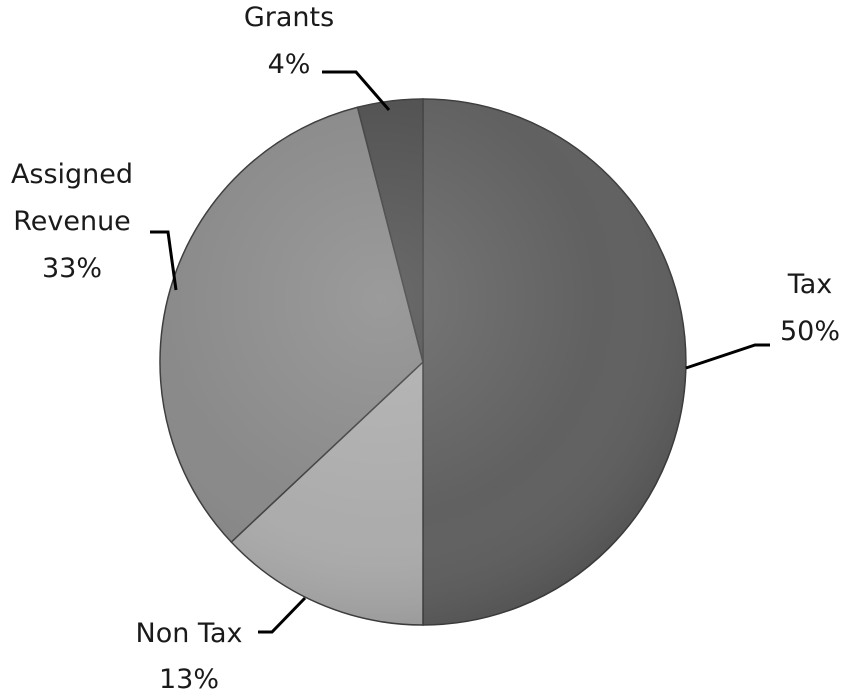 Image resolution: width=850 pixels, height=698 pixels. Describe the element at coordinates (72, 268) in the screenshot. I see `slice-pct-assigned-revenue: 33%` at that location.